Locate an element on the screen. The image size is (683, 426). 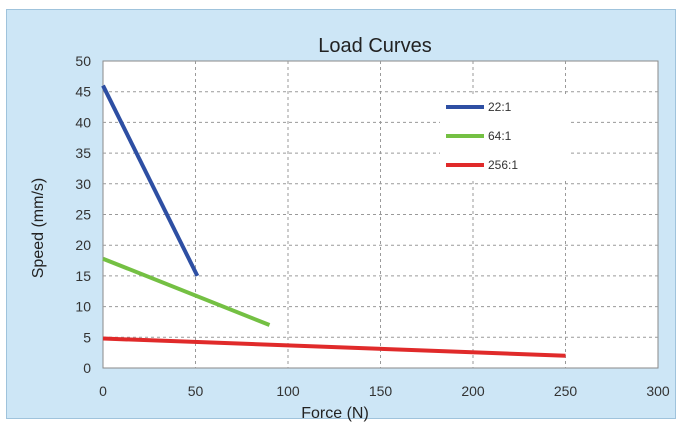
y-tick-label: 5 is located at coordinates (87, 337).